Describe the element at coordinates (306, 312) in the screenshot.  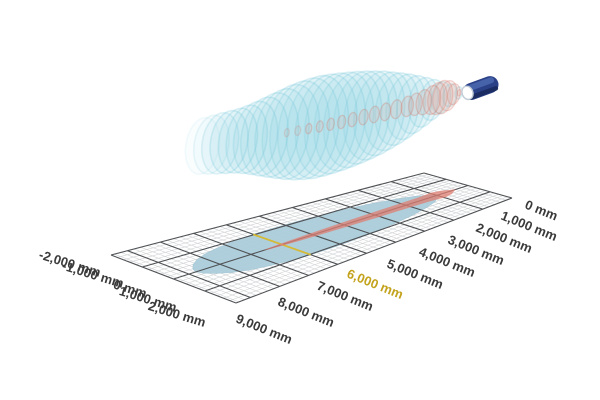
I see `distance-tick-label: 8,000 mm` at that location.